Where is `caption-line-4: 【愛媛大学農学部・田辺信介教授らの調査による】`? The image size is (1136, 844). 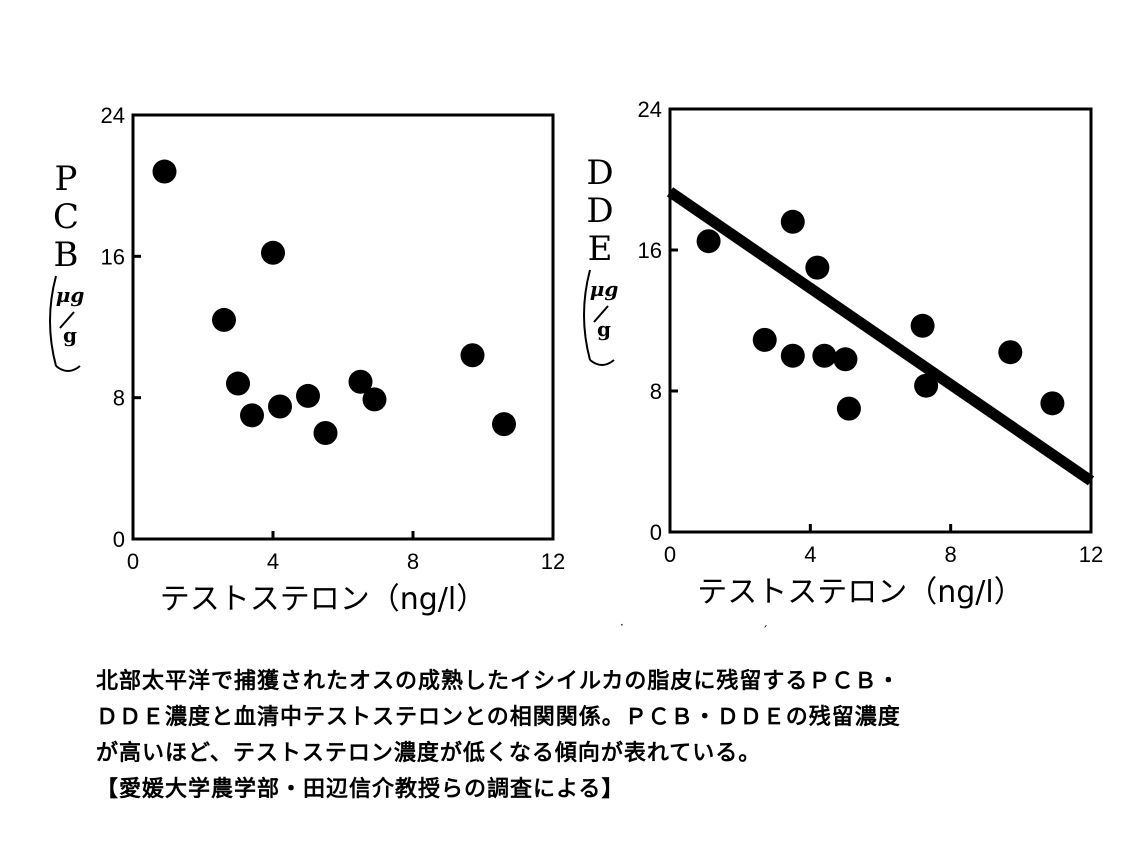 caption-line-4: 【愛媛大学農学部・田辺信介教授らの調査による】 is located at coordinates (360, 789).